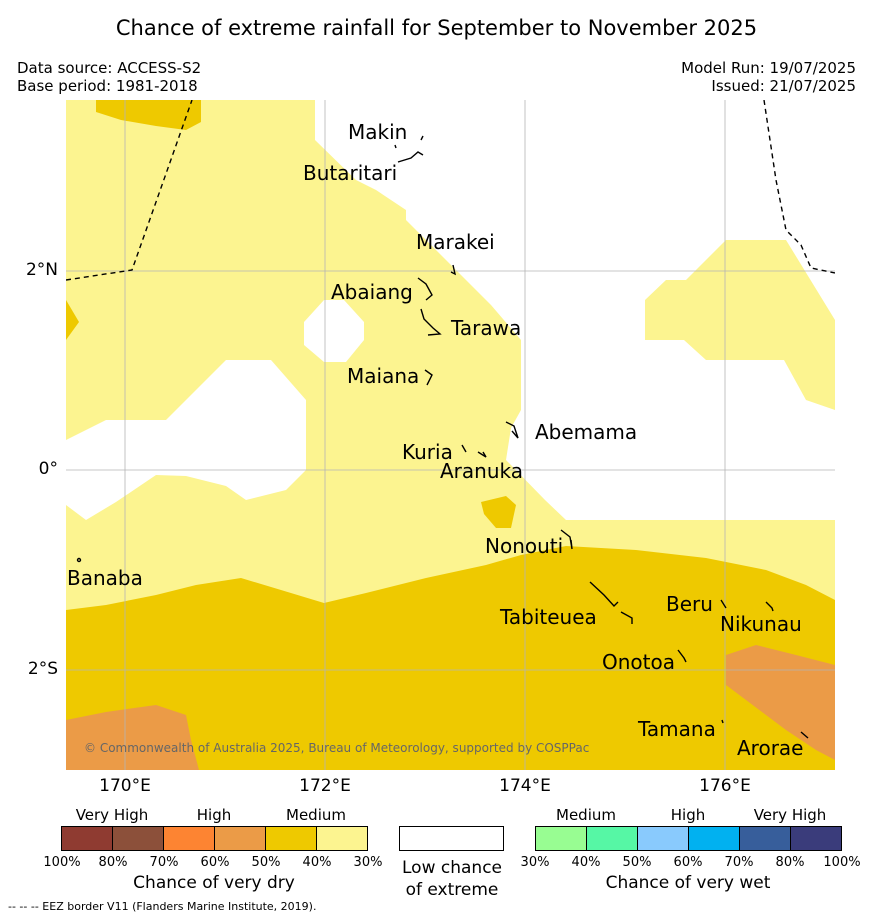 Image resolution: width=873 pixels, height=919 pixels. Describe the element at coordinates (481, 471) in the screenshot. I see `place-label-aranuka: Aranuka` at that location.